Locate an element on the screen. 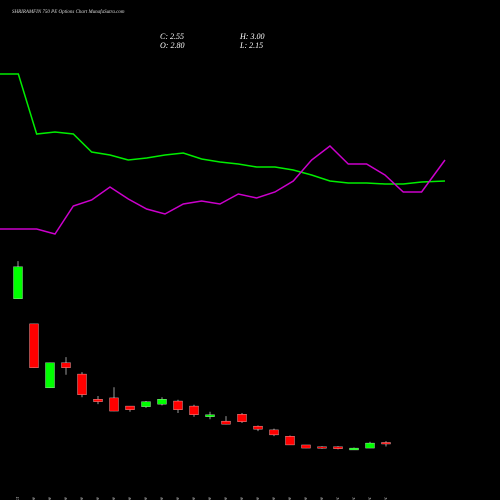 The height and width of the screenshot is (500, 500). x-tick-label: 06 Nov is located at coordinates (66, 498).